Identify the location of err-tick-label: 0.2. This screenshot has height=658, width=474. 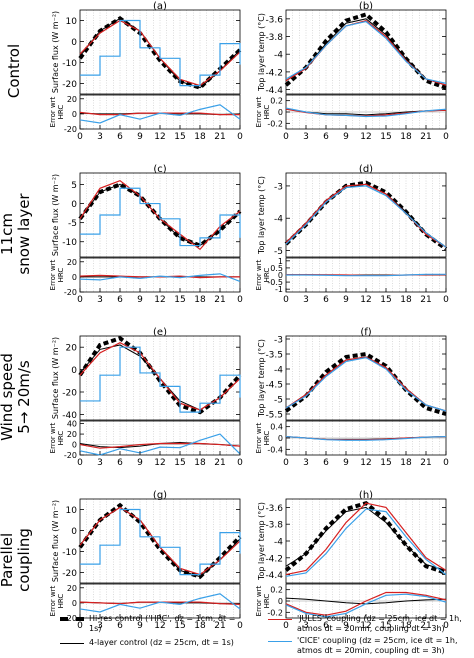
(276, 590).